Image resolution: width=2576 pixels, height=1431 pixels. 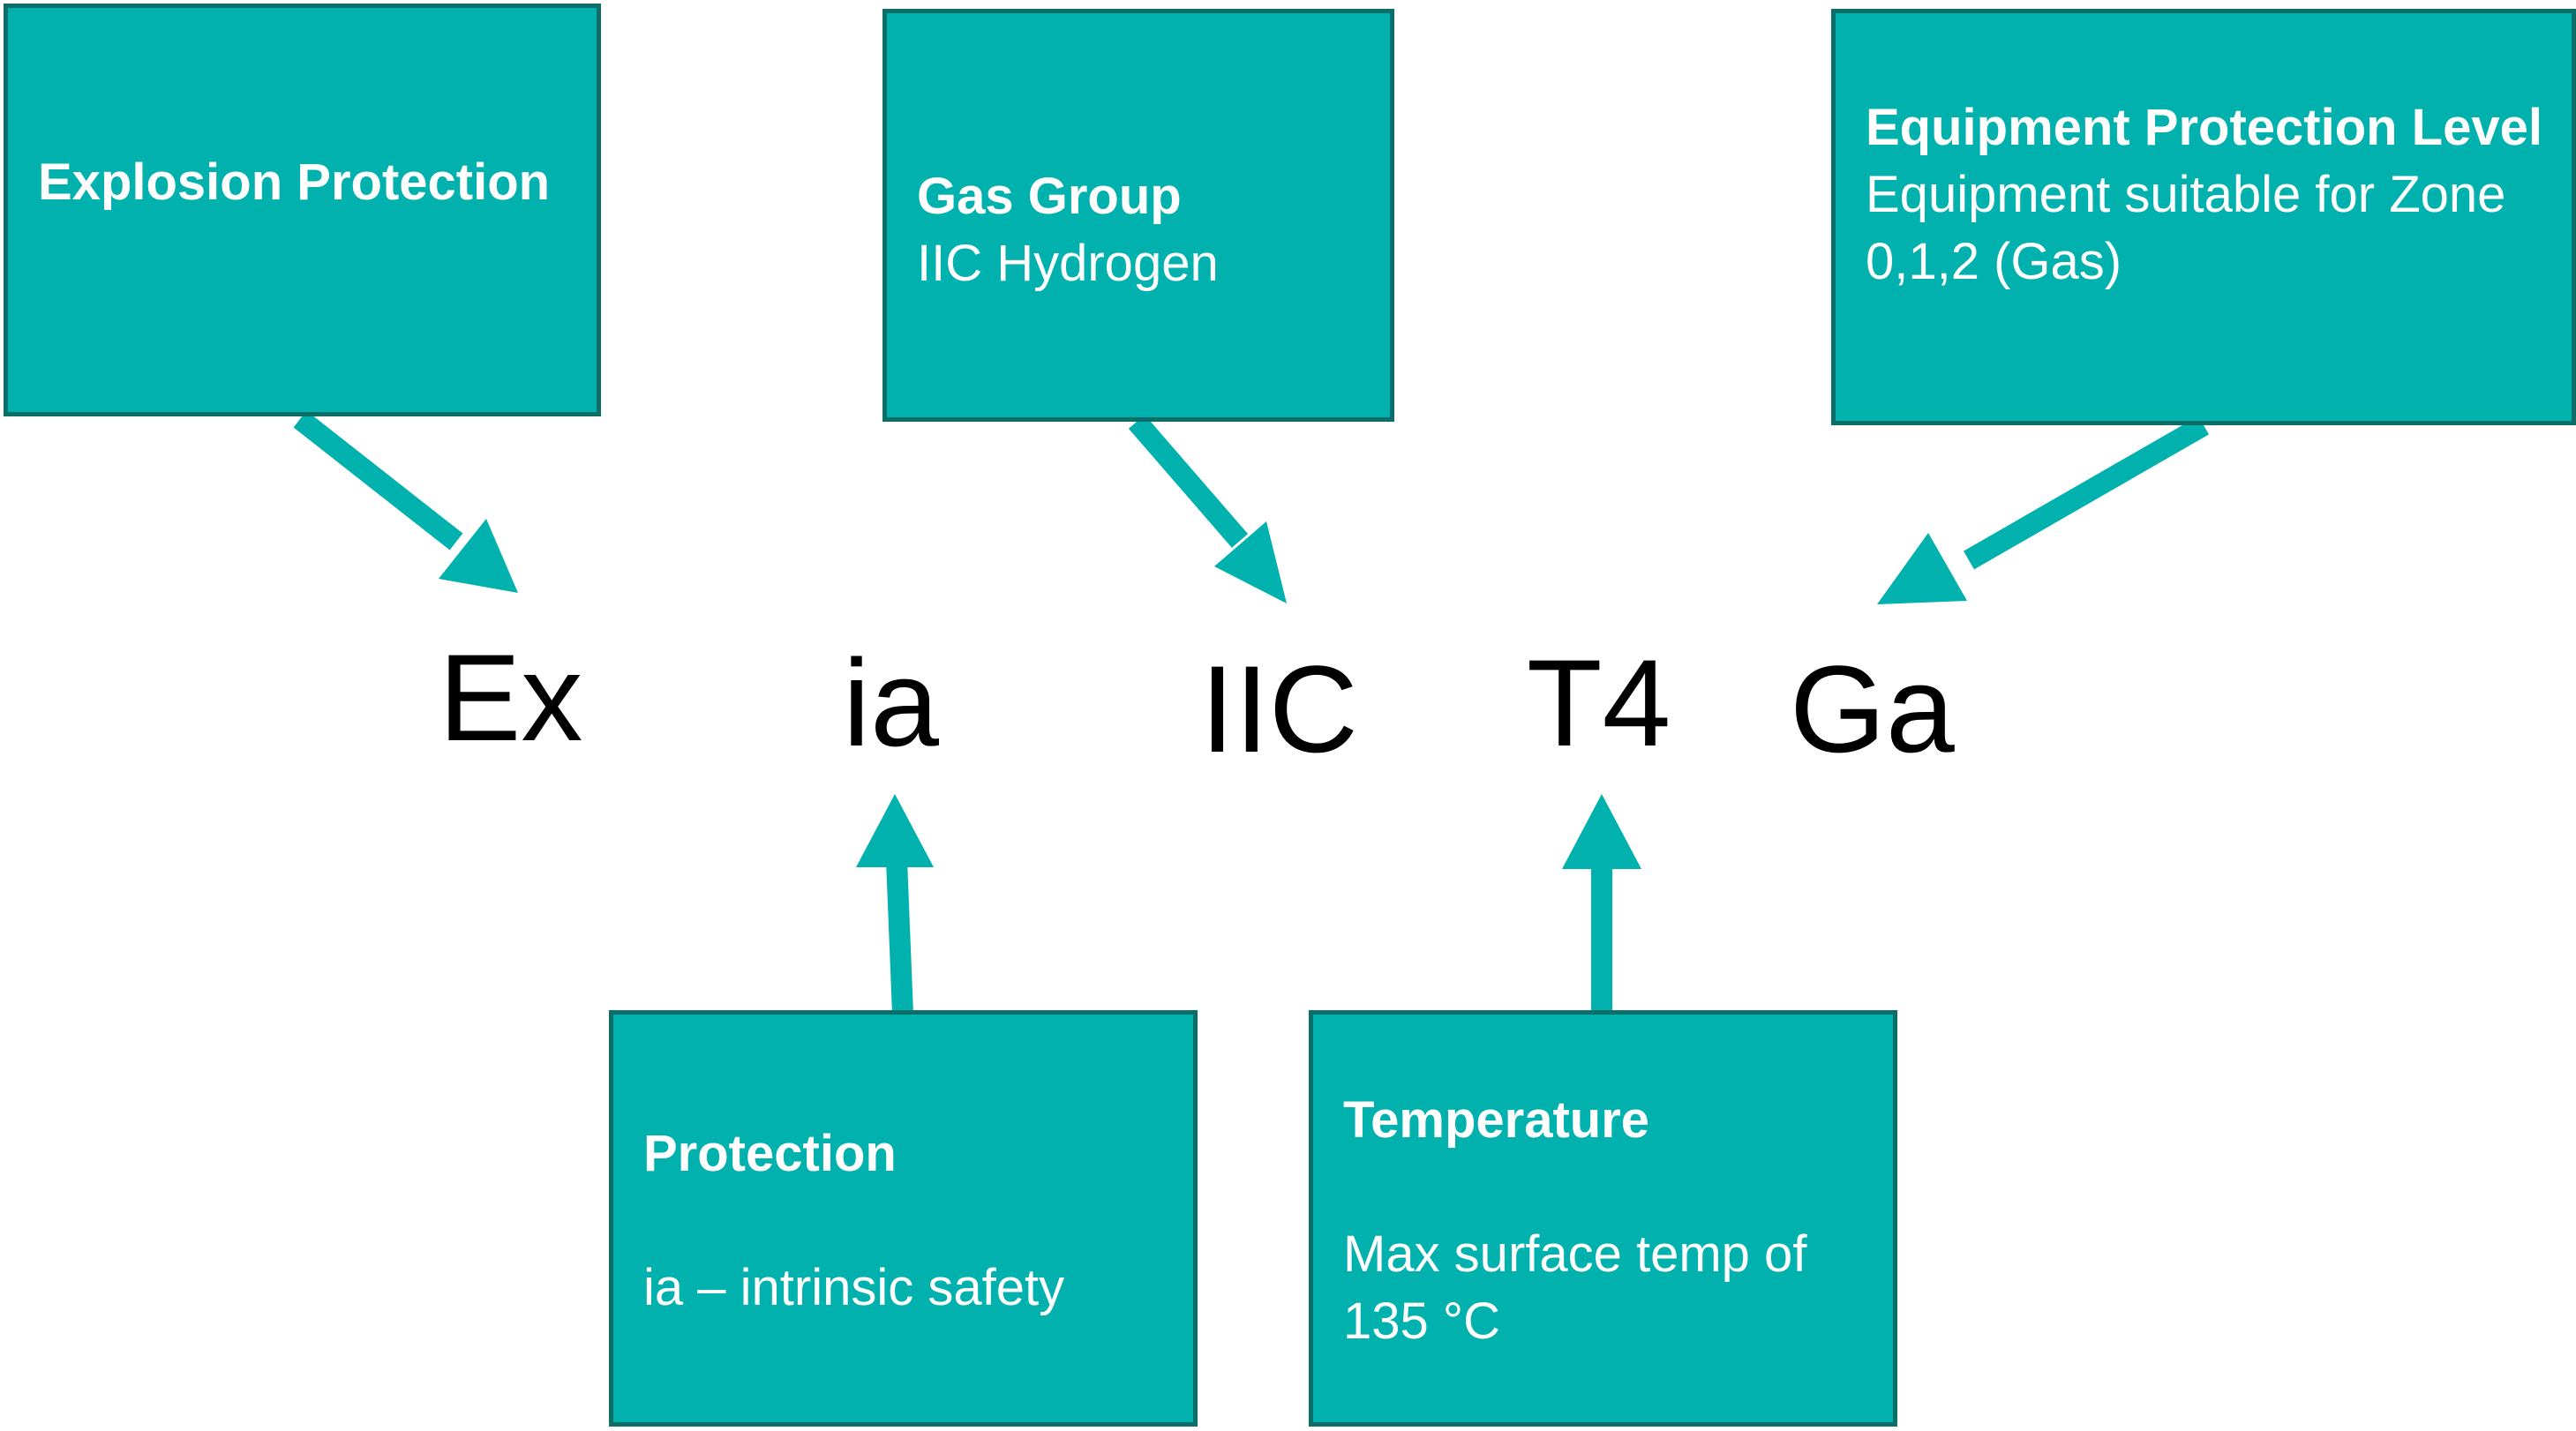 I want to click on equipment-protection-level-description: Equipment suitable for Zone 0,1,2 (Gas), so click(x=2186, y=228).